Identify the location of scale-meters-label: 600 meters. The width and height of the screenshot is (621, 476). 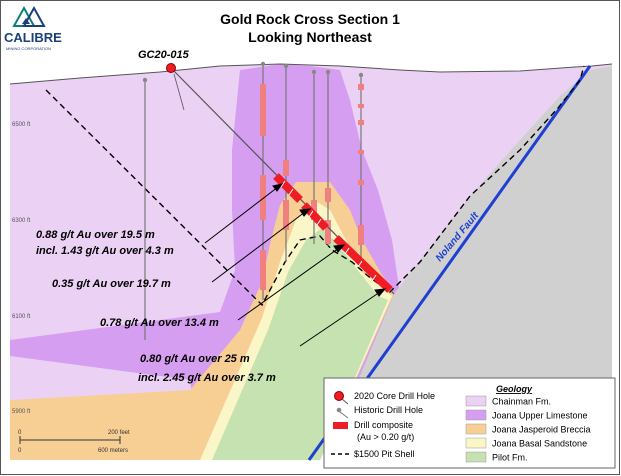
(113, 451).